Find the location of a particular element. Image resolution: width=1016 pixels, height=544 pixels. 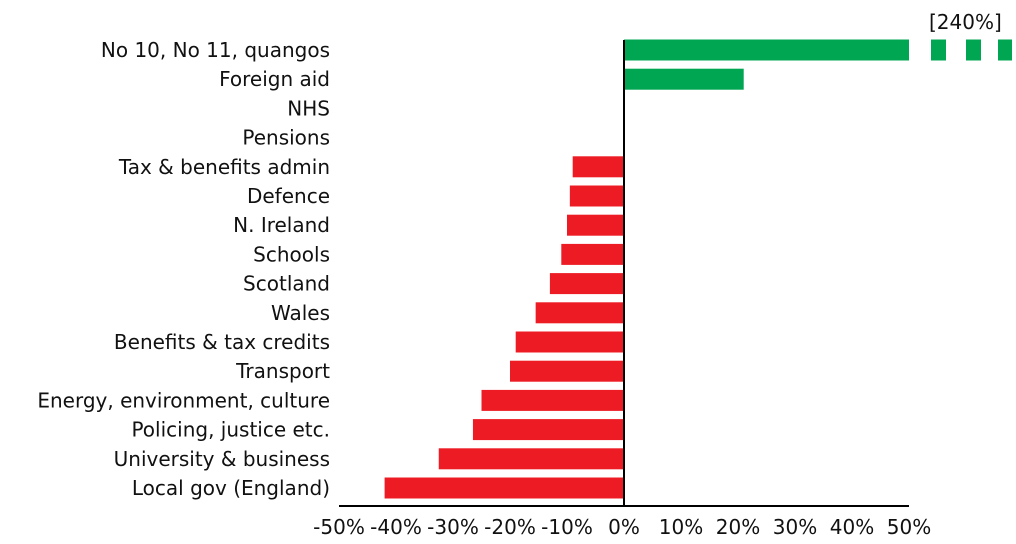

category-label-scotland: Scotland is located at coordinates (286, 284).